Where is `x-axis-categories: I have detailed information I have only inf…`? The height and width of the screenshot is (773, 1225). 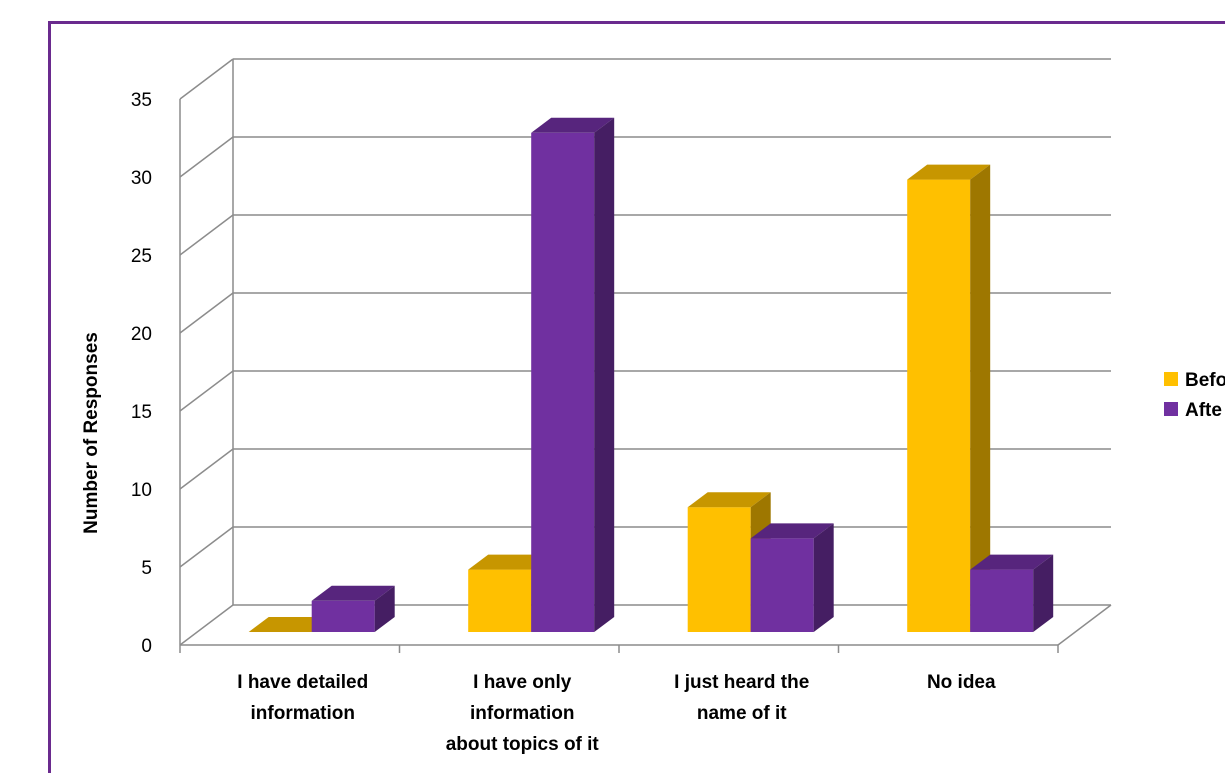 x-axis-categories: I have detailed information I have only inf… is located at coordinates (616, 713).